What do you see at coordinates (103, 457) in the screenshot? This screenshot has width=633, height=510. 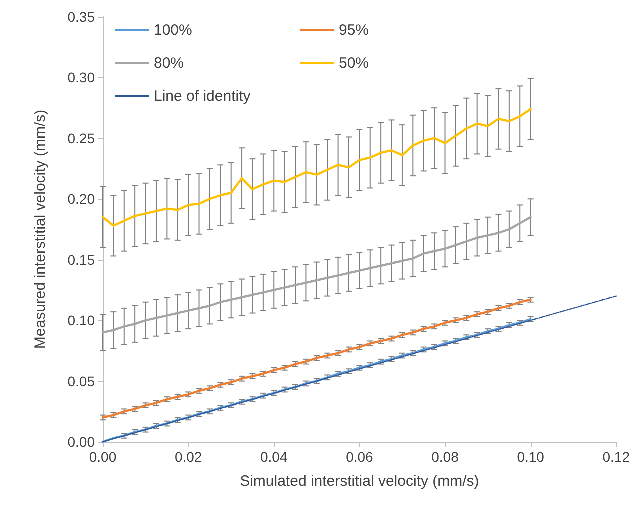 I see `x-tick-label: 0.00` at bounding box center [103, 457].